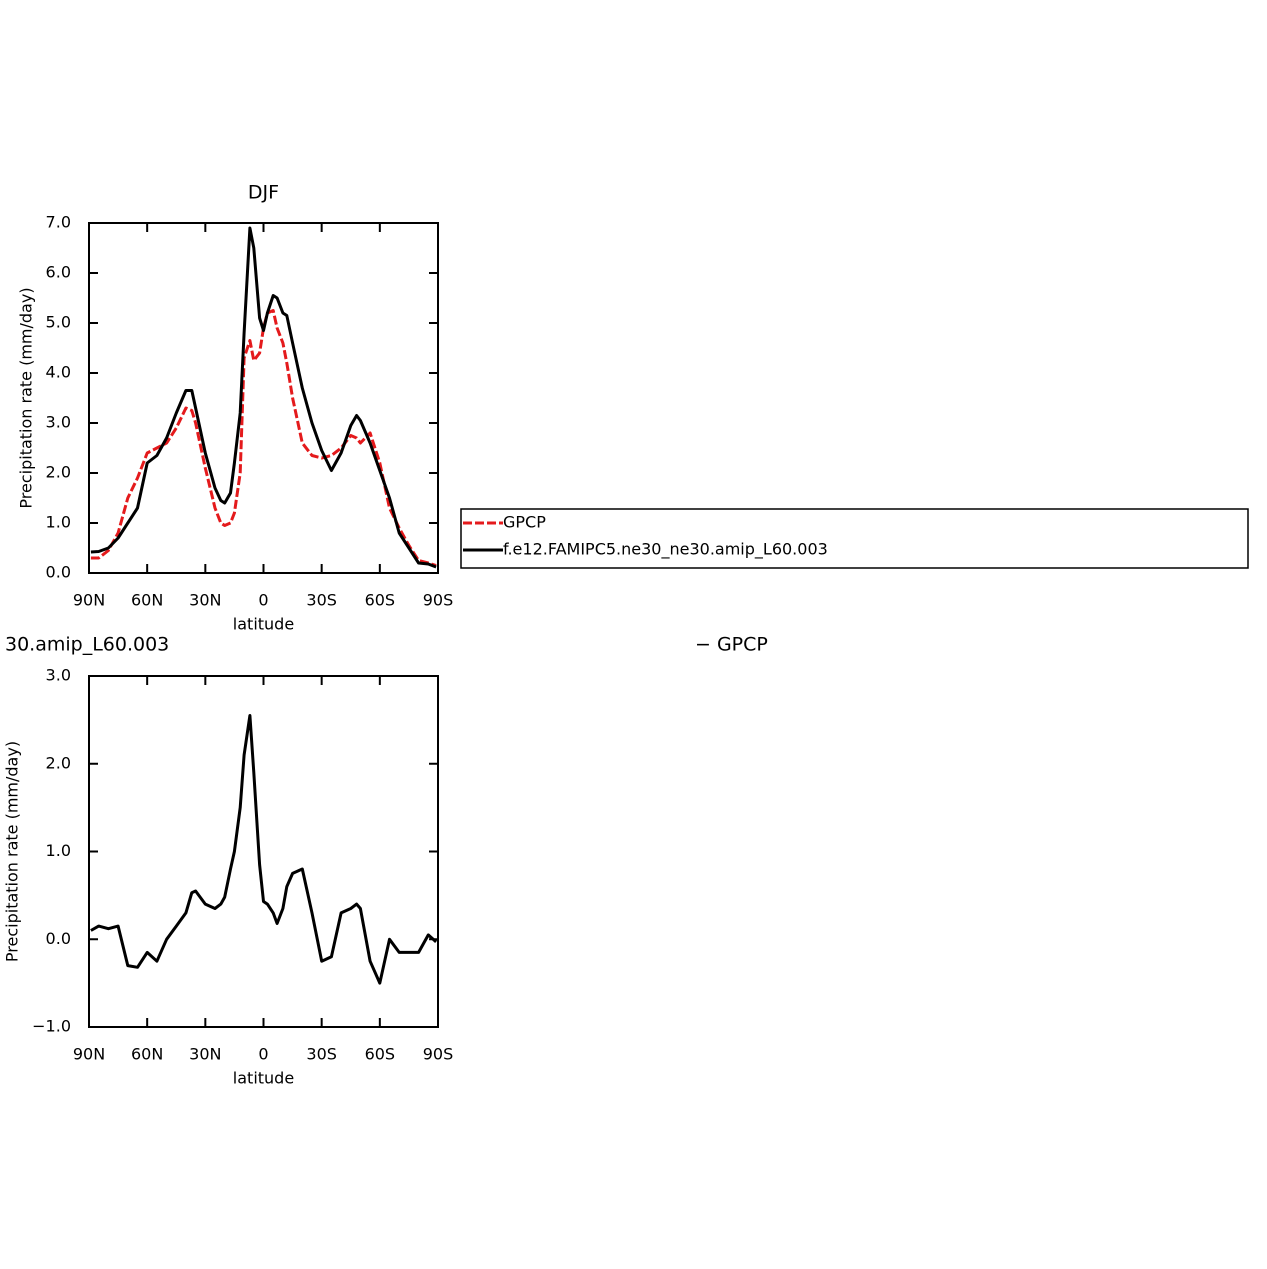 Image resolution: width=1267 pixels, height=1269 pixels. Describe the element at coordinates (665, 550) in the screenshot. I see `legend-label: f.e12.FAMIPC5.ne30_ne30.amip_L60.003` at that location.